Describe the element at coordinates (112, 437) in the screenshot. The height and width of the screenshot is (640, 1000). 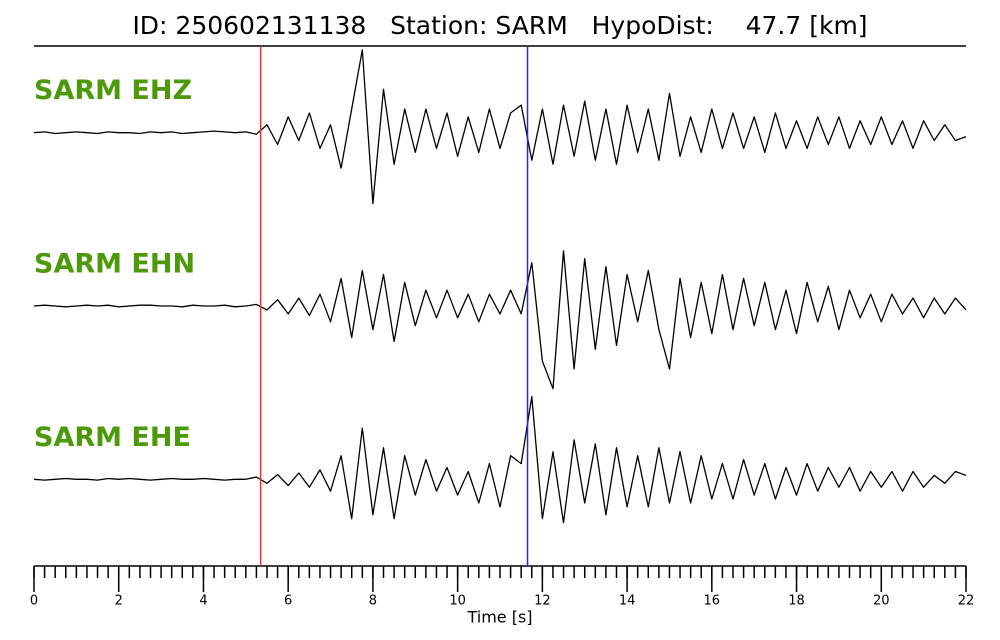
I see `channel-label: SARM EHE` at that location.